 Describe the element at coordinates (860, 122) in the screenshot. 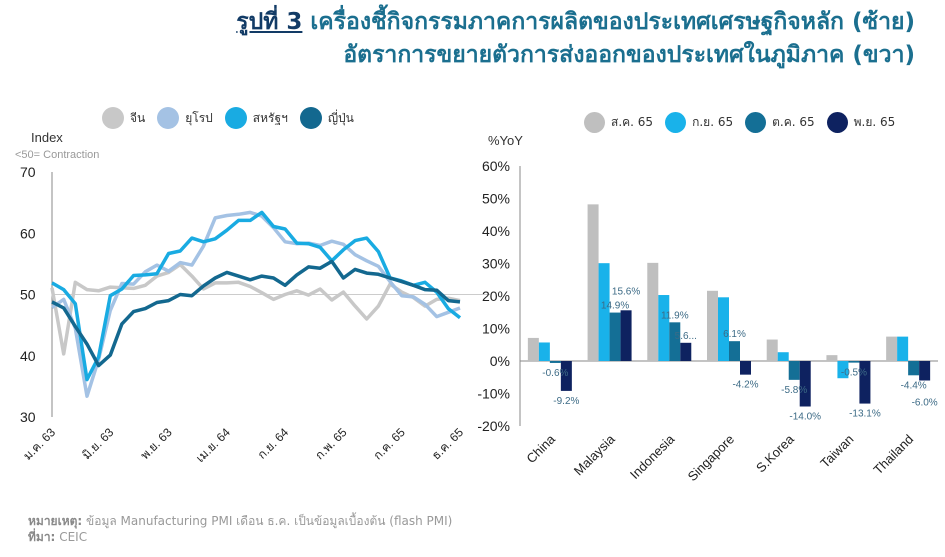

I see `legend-item-nov: พ.ย. 65` at that location.